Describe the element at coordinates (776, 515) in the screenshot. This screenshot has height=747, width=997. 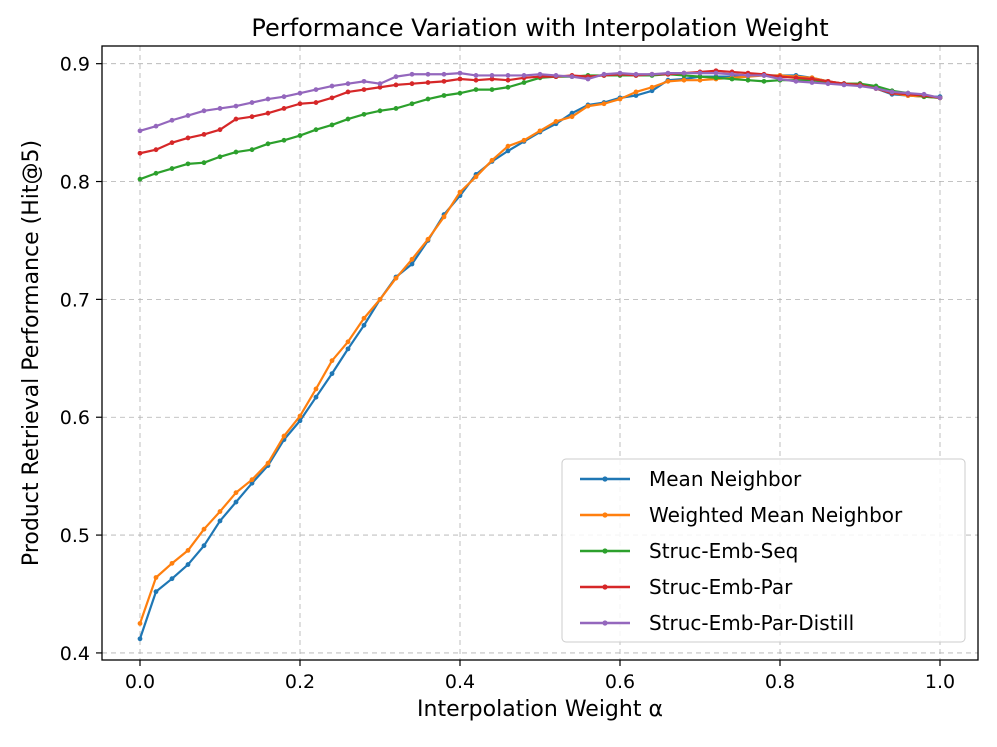
I see `legend-label: Weighted Mean Neighbor` at that location.